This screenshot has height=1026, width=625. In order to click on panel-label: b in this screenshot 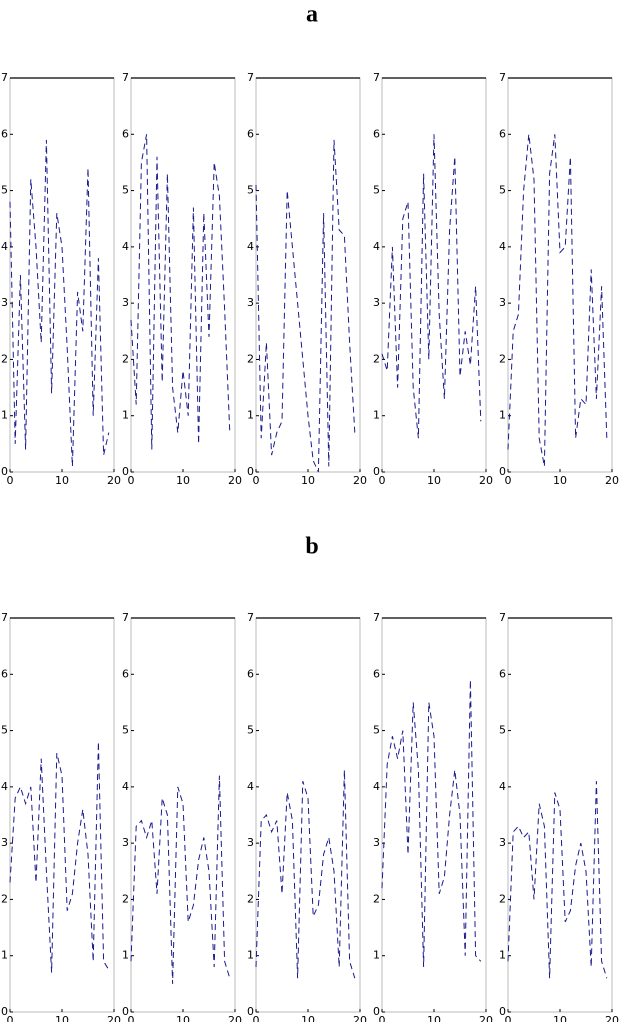, I will do `click(311, 547)`.